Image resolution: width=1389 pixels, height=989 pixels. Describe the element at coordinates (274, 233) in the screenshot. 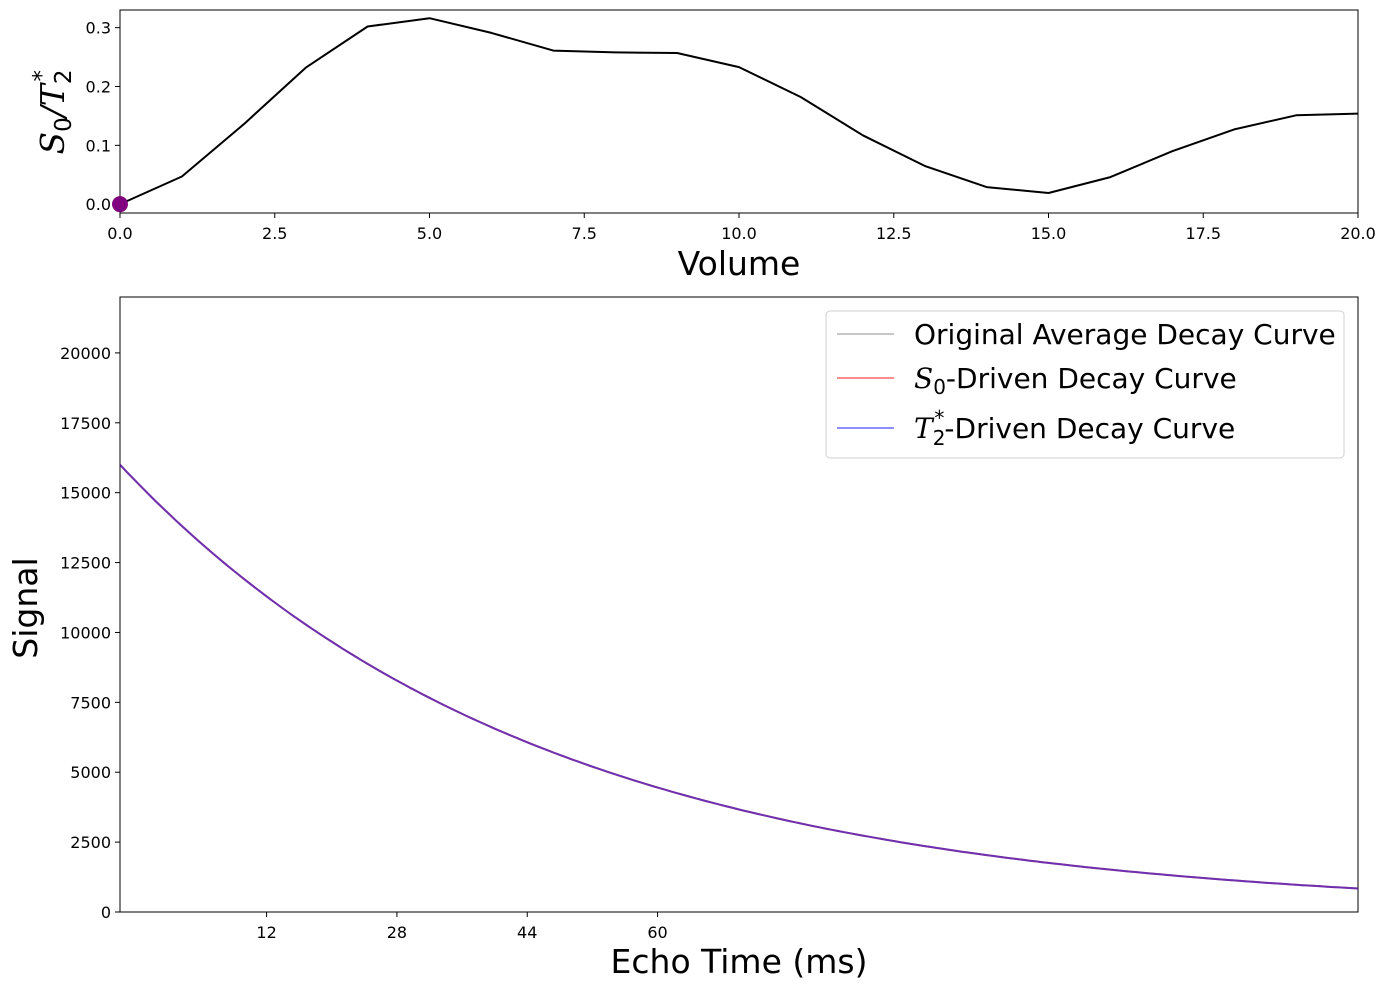

I see `top-x-tick-label: 2.5` at that location.